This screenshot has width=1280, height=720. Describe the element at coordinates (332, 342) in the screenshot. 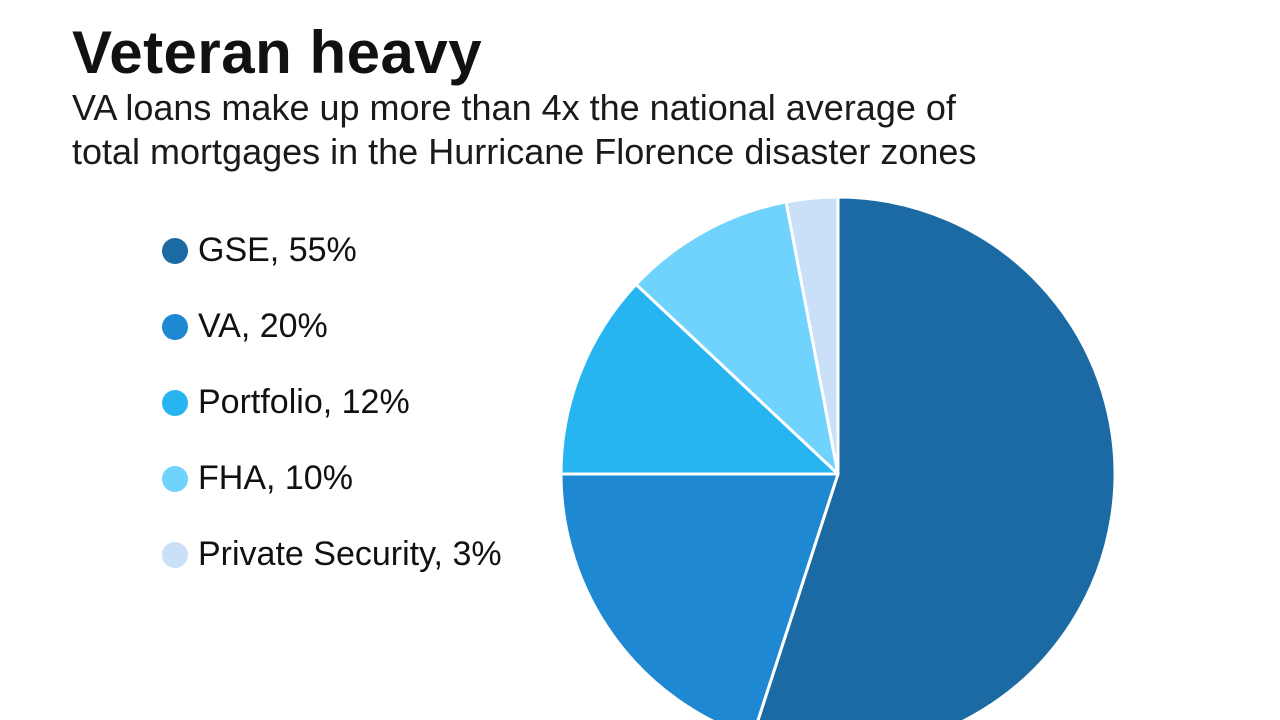

I see `legend-item-va: VA, 20%` at that location.